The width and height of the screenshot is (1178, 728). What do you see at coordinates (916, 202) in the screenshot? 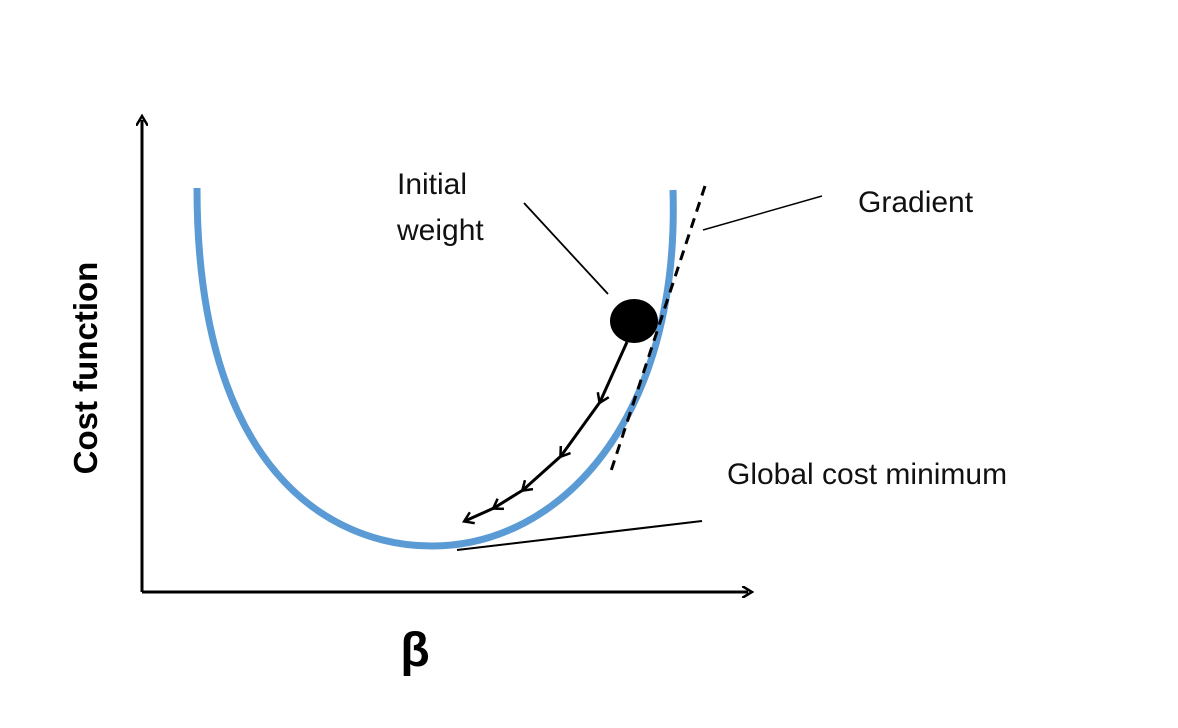
I see `gradient-label: Gradient` at bounding box center [916, 202].